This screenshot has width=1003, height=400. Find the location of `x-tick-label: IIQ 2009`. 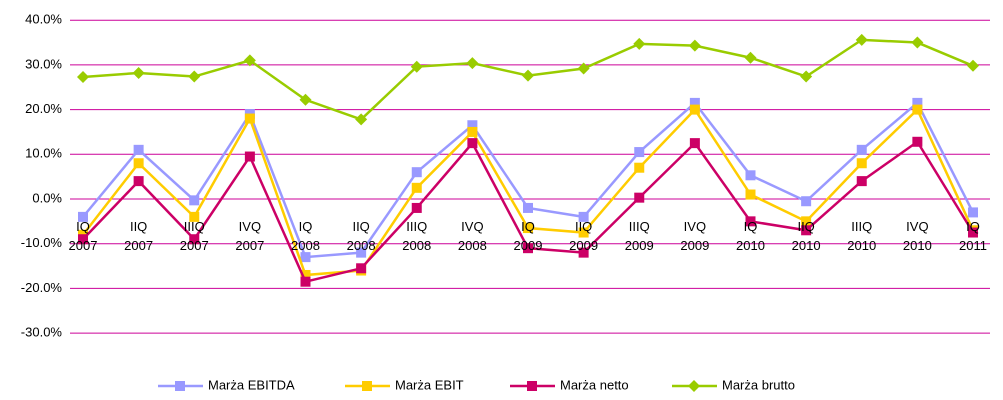

x-tick-label: IIQ 2009 is located at coordinates (583, 236).